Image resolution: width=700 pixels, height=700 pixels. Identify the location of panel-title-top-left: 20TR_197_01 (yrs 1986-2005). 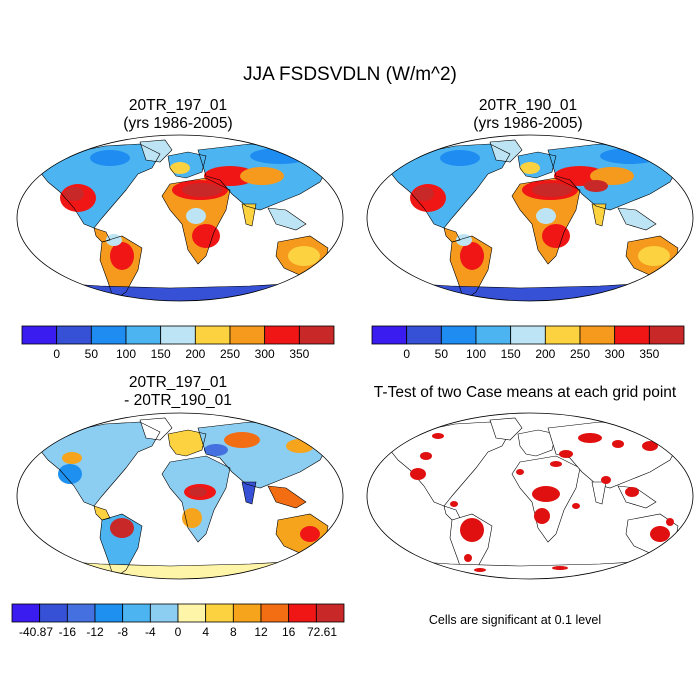
(178, 115).